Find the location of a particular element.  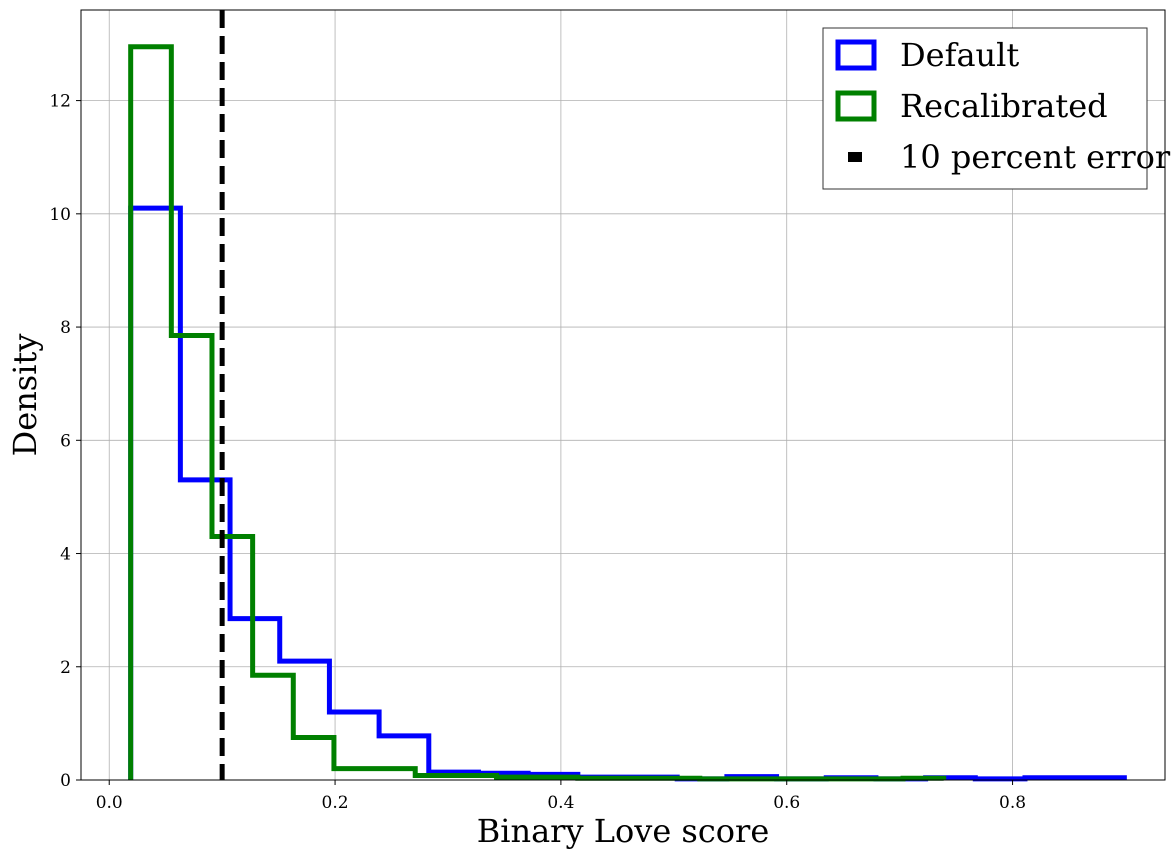

y-tick-label: 0 is located at coordinates (65, 781).